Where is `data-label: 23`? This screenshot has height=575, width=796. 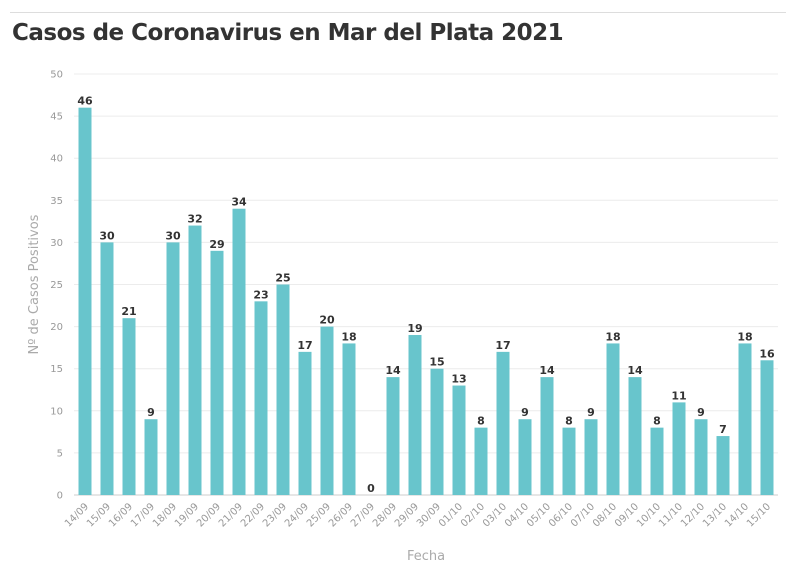 data-label: 23 is located at coordinates (260, 294).